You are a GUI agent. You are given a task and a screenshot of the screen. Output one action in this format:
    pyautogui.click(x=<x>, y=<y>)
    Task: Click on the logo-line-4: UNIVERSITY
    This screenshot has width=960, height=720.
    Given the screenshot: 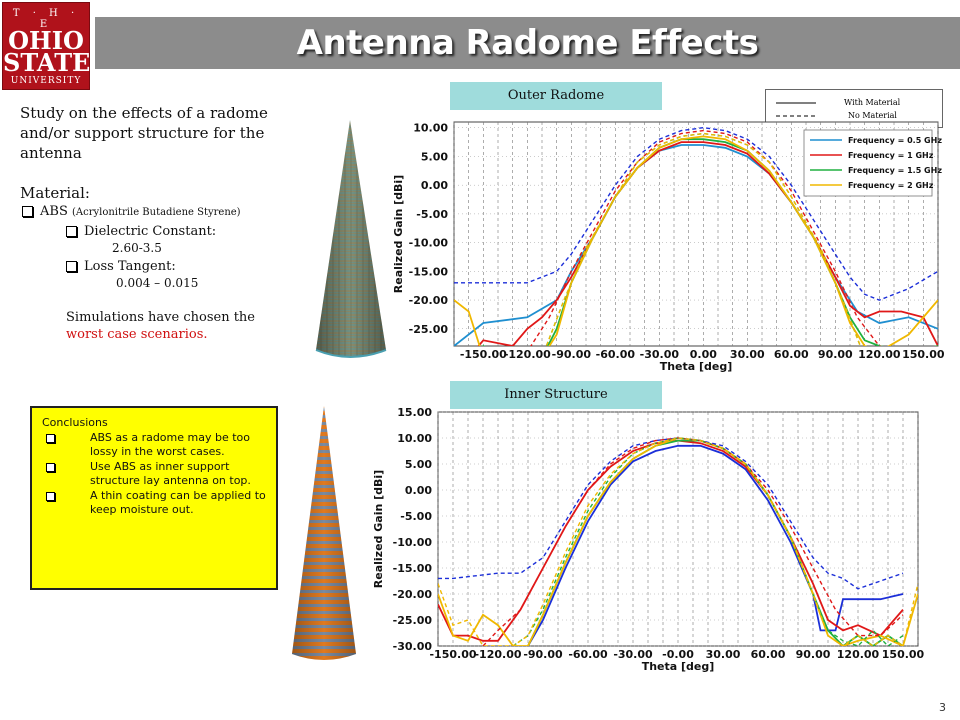 What is the action you would take?
    pyautogui.click(x=46, y=81)
    